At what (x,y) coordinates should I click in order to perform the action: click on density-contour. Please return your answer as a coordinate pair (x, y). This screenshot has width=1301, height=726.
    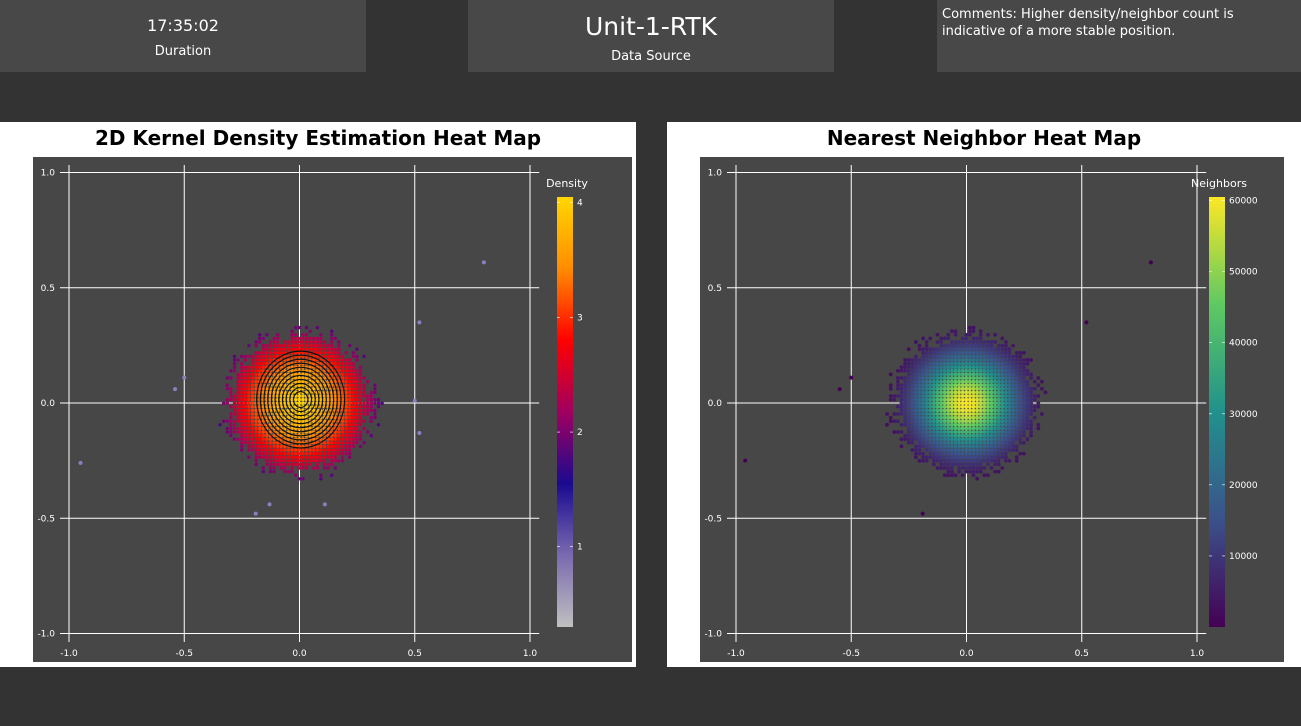
    Looking at the image, I should click on (300, 399).